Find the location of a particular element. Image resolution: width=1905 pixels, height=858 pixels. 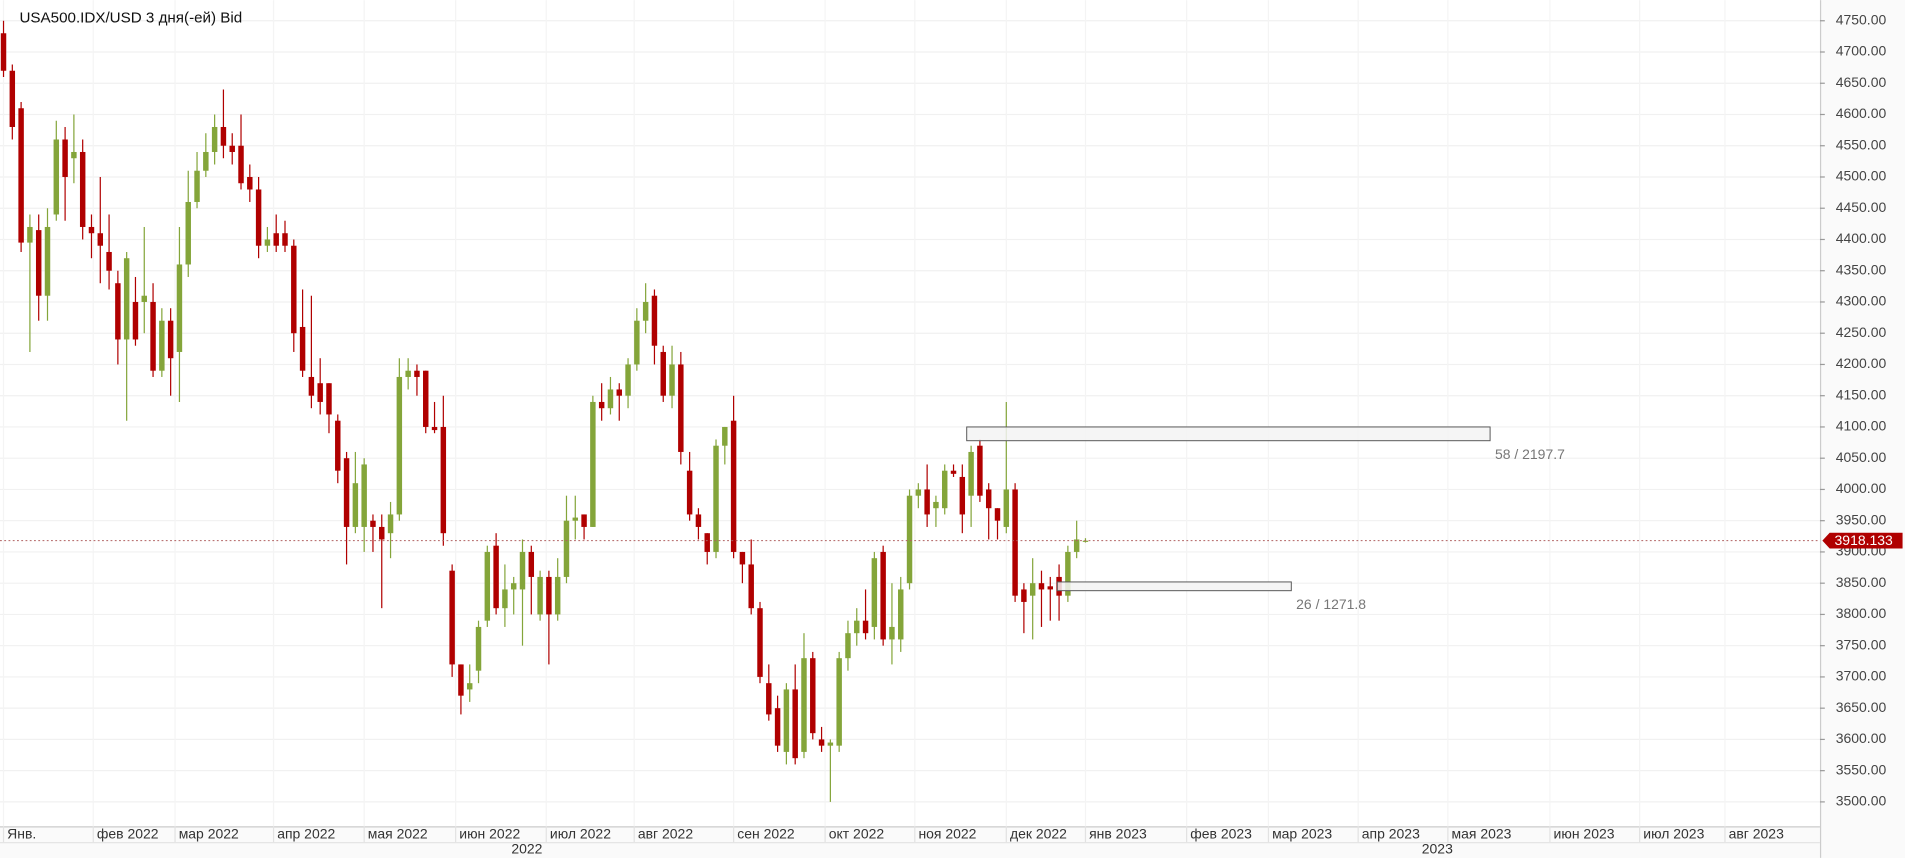

y-tick-label: 3950.00 is located at coordinates (1861, 519).